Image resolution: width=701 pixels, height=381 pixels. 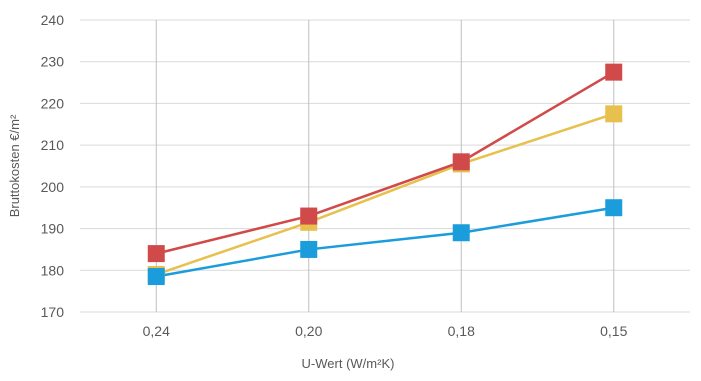 I want to click on series-1-marker, so click(x=613, y=113).